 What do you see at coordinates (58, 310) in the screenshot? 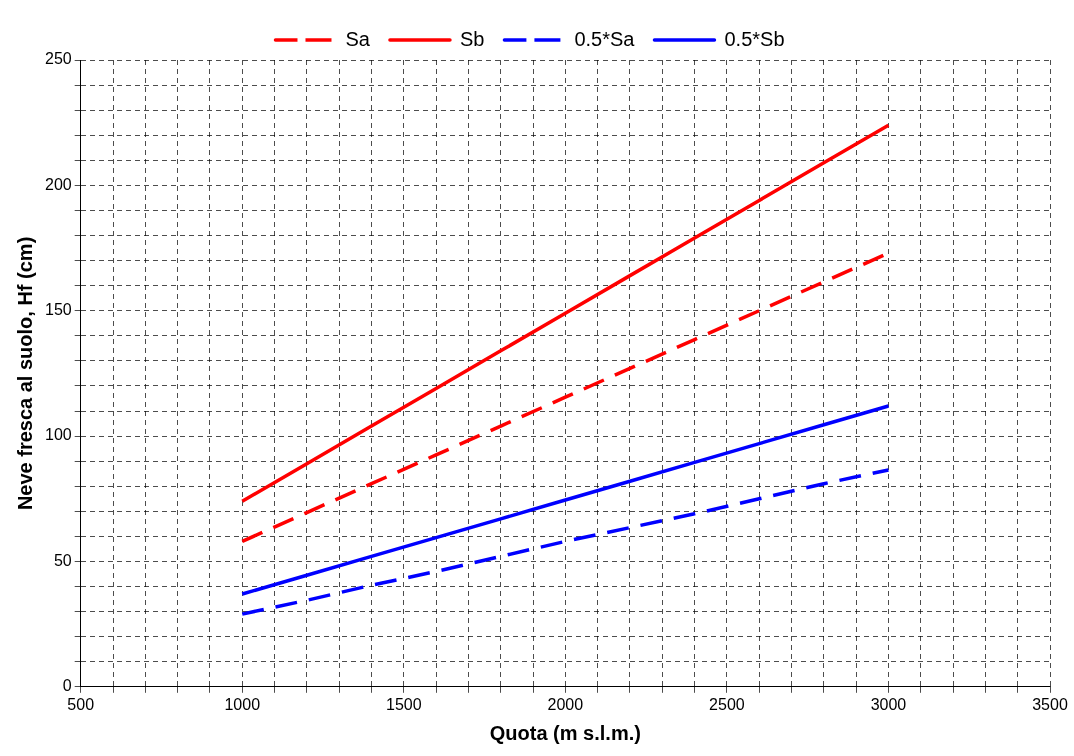
I see `y-tick-label: 150` at bounding box center [58, 310].